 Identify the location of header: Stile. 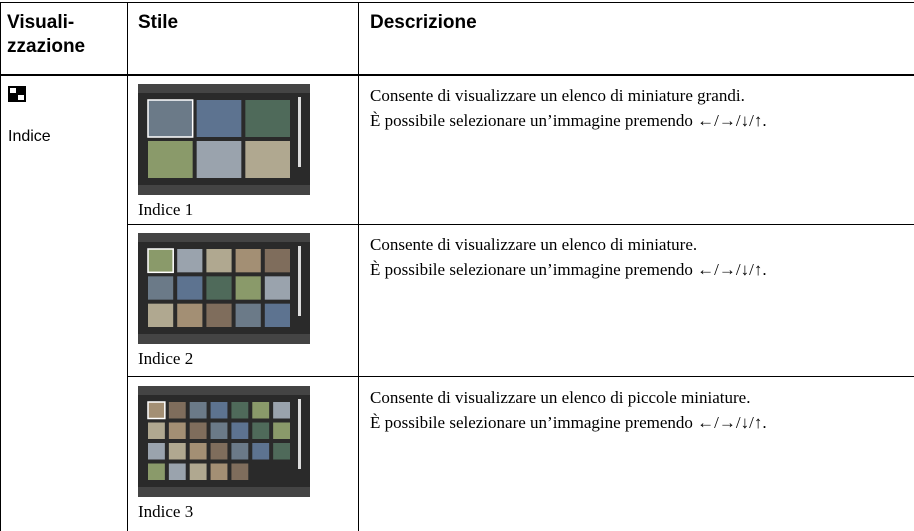
(158, 22).